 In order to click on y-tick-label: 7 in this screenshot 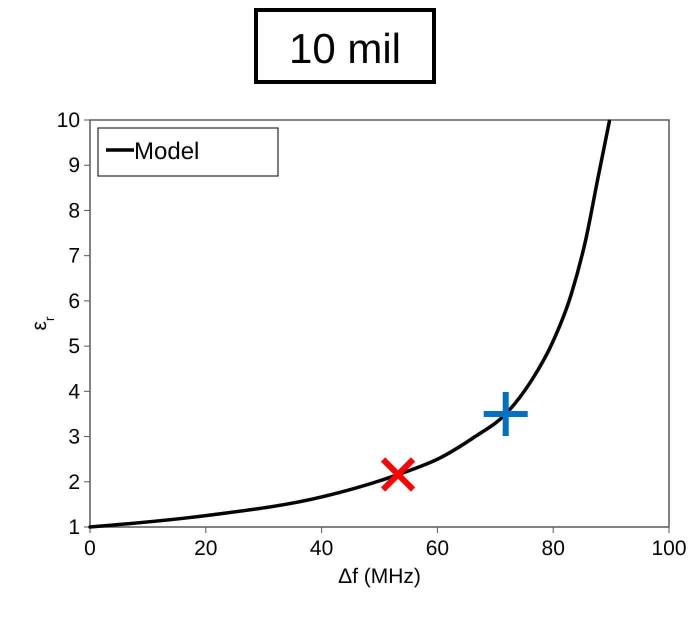, I will do `click(74, 256)`.